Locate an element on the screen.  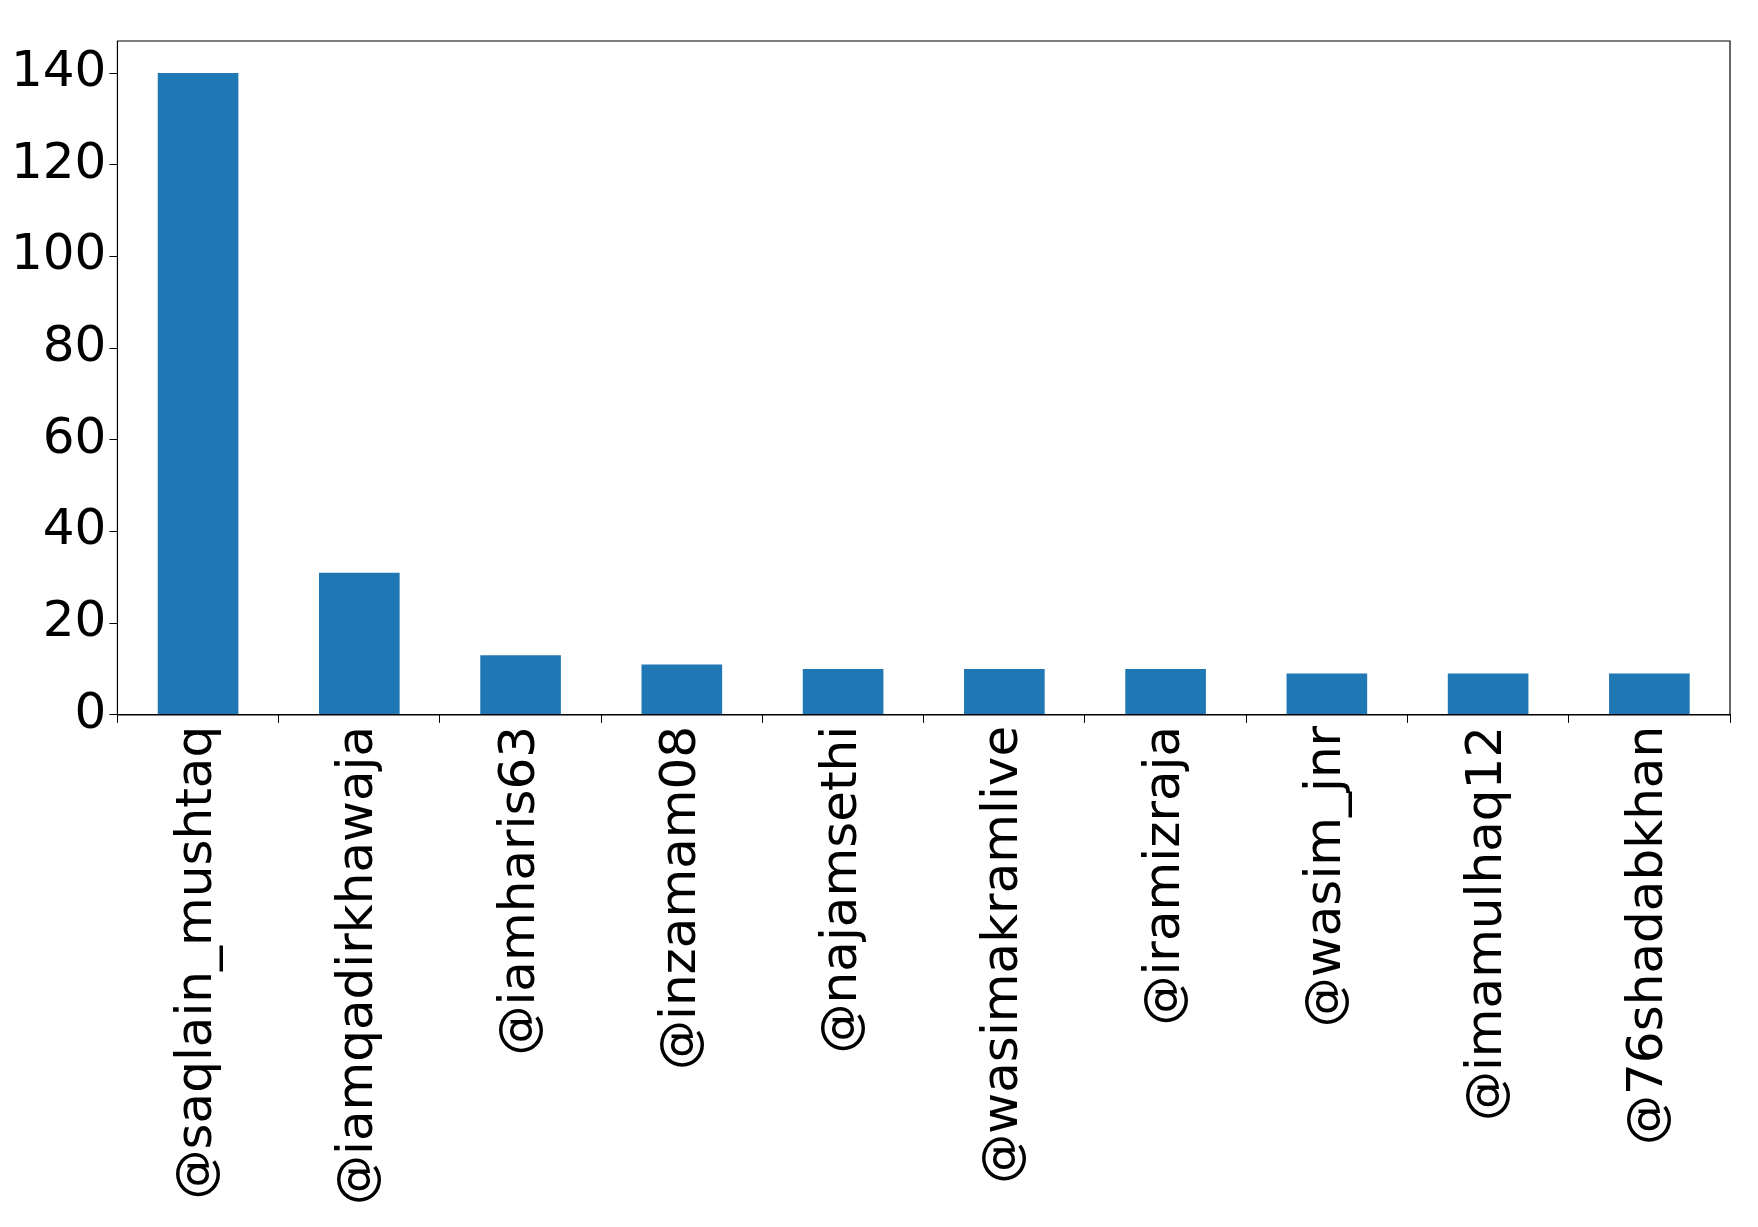
x-tick-label: @wasimakramlive is located at coordinates (1000, 954).